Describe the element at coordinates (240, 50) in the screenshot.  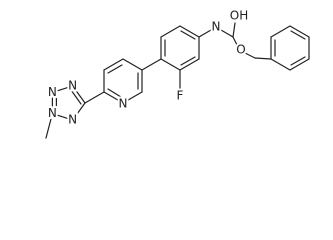
I see `atom-label: O` at that location.